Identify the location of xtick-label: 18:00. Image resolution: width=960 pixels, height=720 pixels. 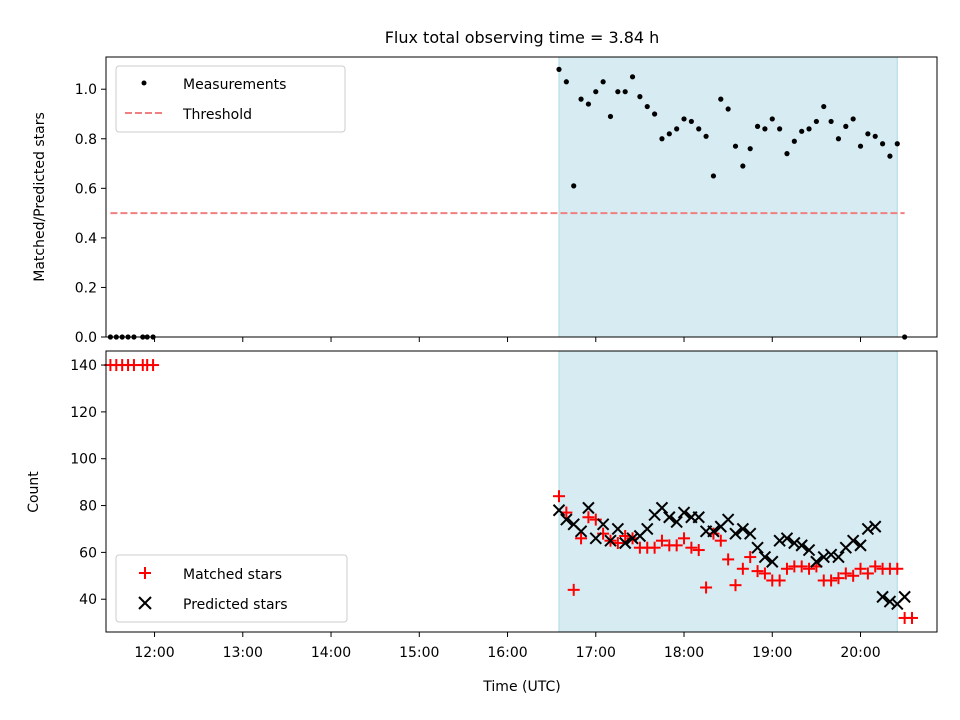
(684, 653).